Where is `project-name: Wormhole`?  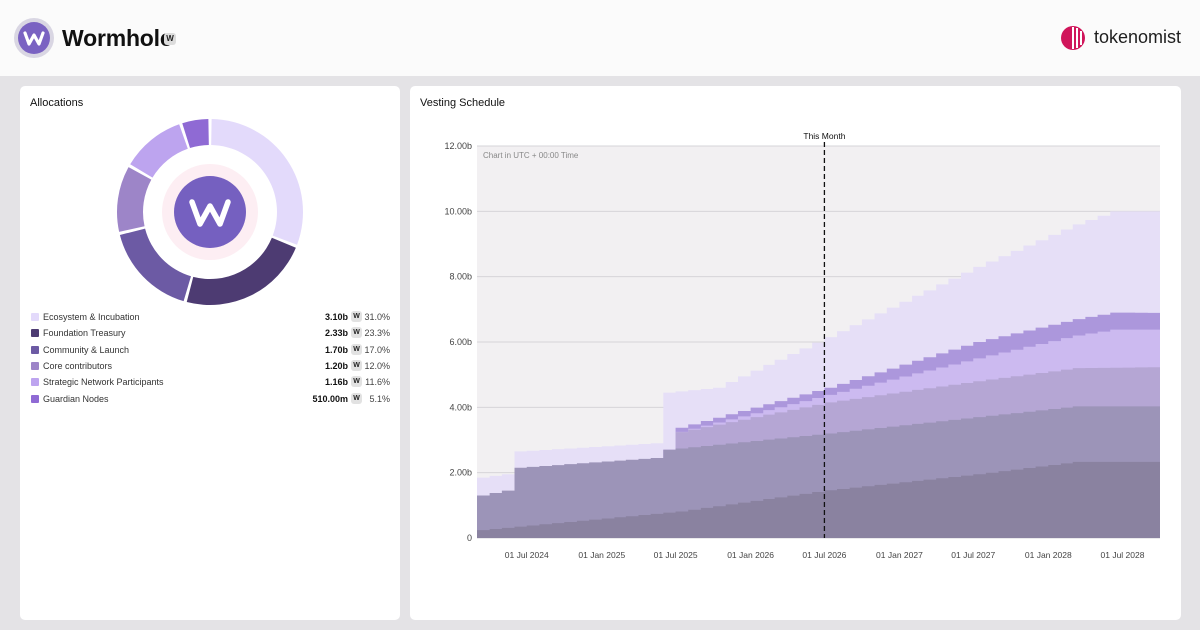
project-name: Wormhole is located at coordinates (117, 38).